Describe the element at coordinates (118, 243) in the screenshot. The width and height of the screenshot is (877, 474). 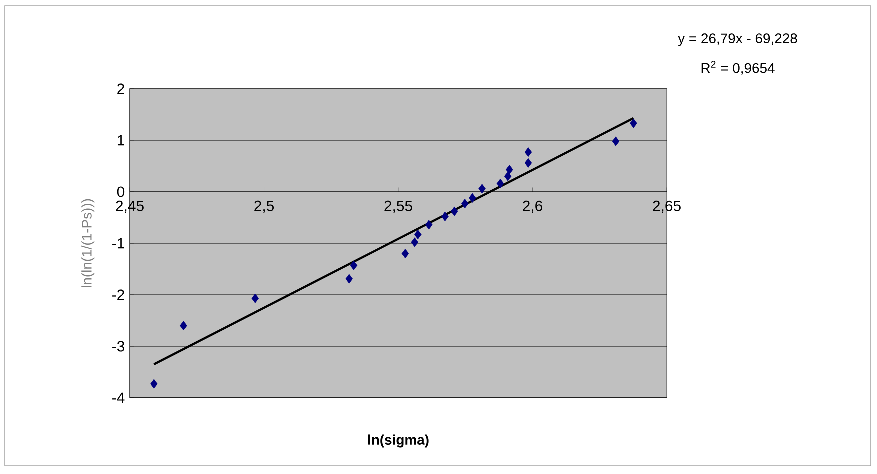
I see `y-tick-label: -1` at that location.